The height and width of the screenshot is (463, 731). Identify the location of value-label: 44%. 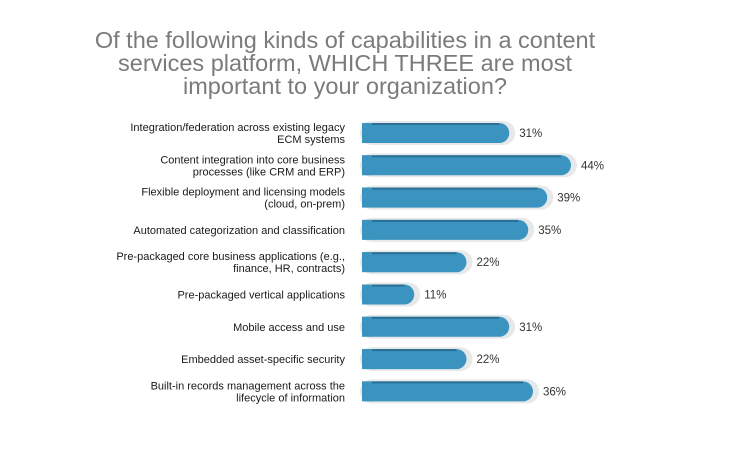
(592, 166).